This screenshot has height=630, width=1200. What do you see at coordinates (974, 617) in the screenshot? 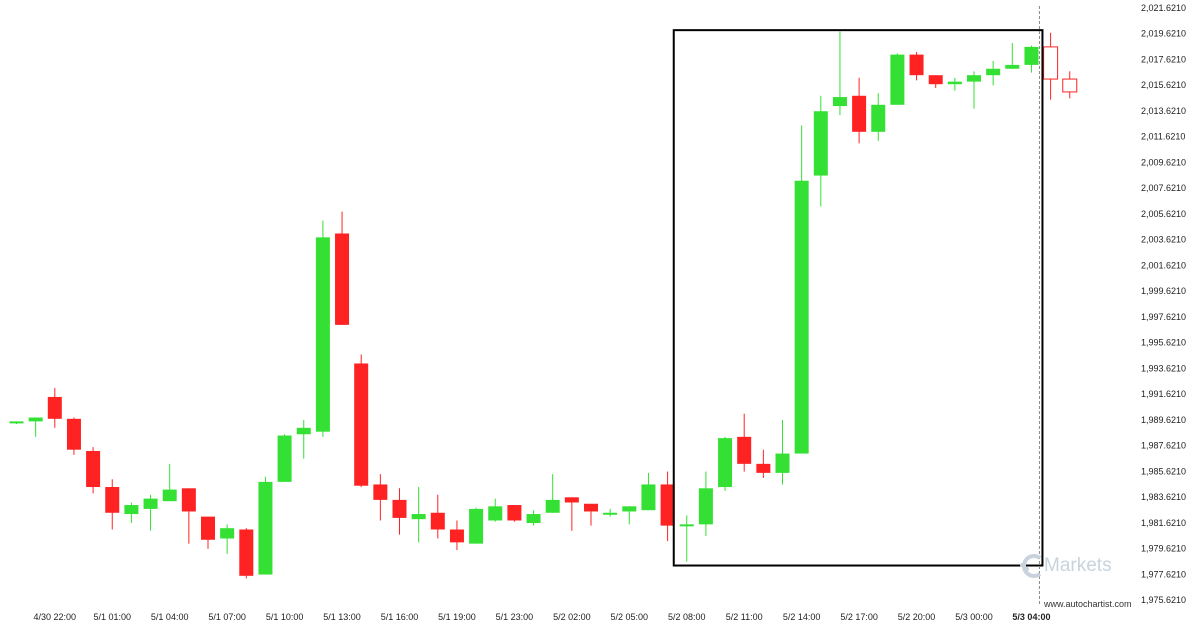
I see `x-tick-label: 5/3 00:00` at bounding box center [974, 617].